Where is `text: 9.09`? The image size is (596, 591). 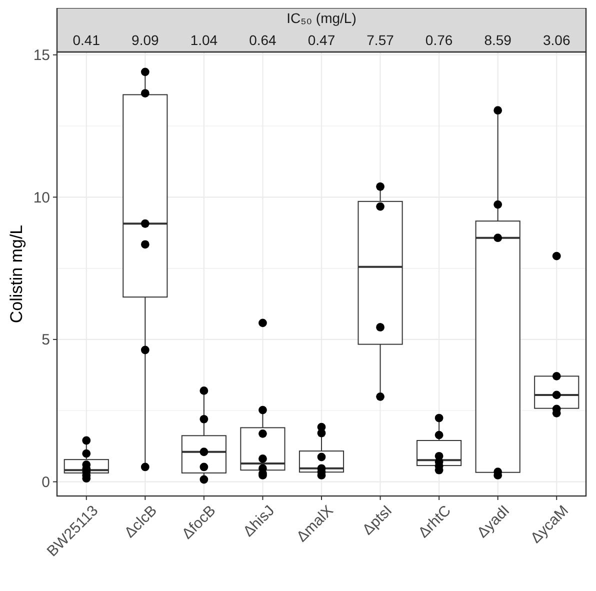 text: 9.09 is located at coordinates (146, 40).